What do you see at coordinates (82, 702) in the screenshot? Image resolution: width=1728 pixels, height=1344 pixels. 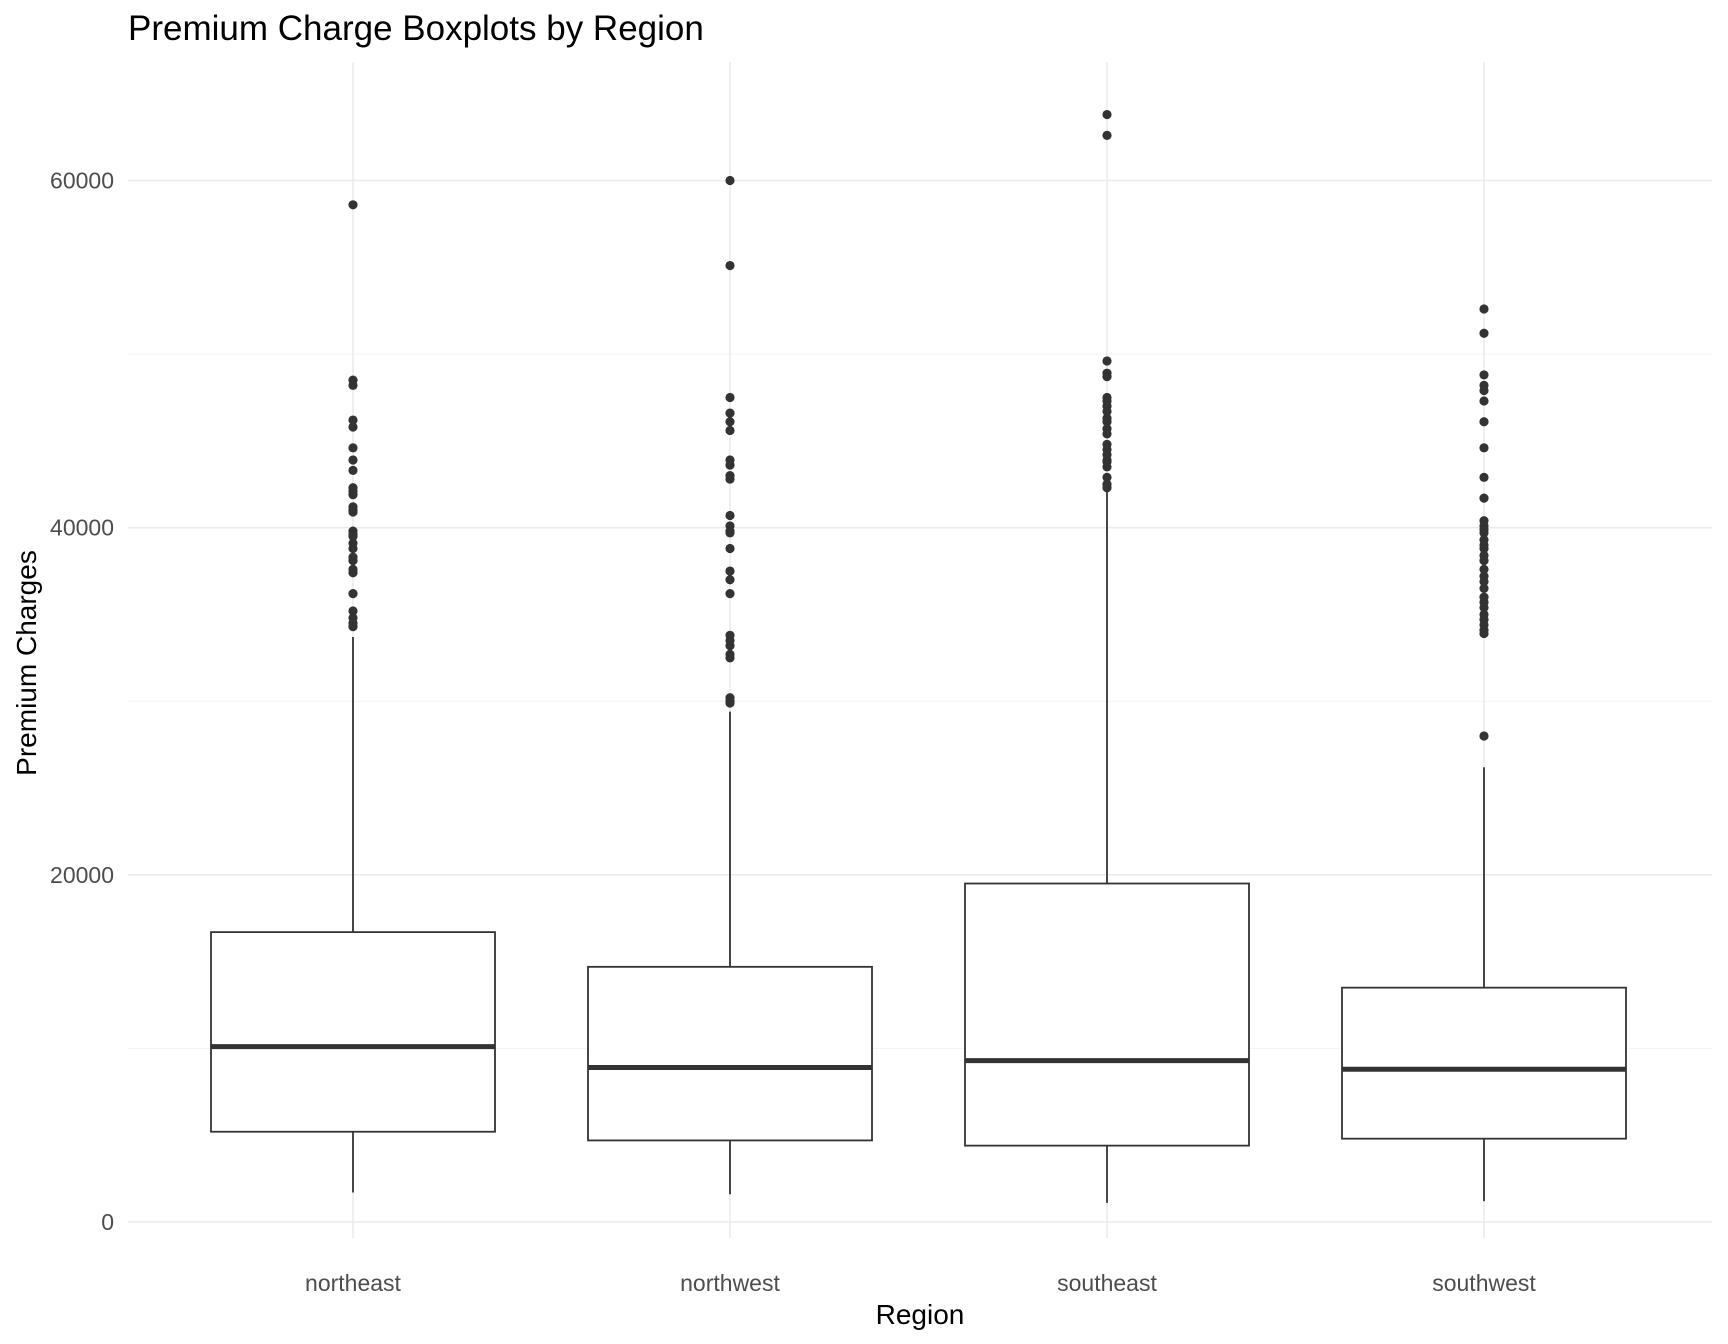 I see `y-axis-ticks: 0 20000 40000 60000` at bounding box center [82, 702].